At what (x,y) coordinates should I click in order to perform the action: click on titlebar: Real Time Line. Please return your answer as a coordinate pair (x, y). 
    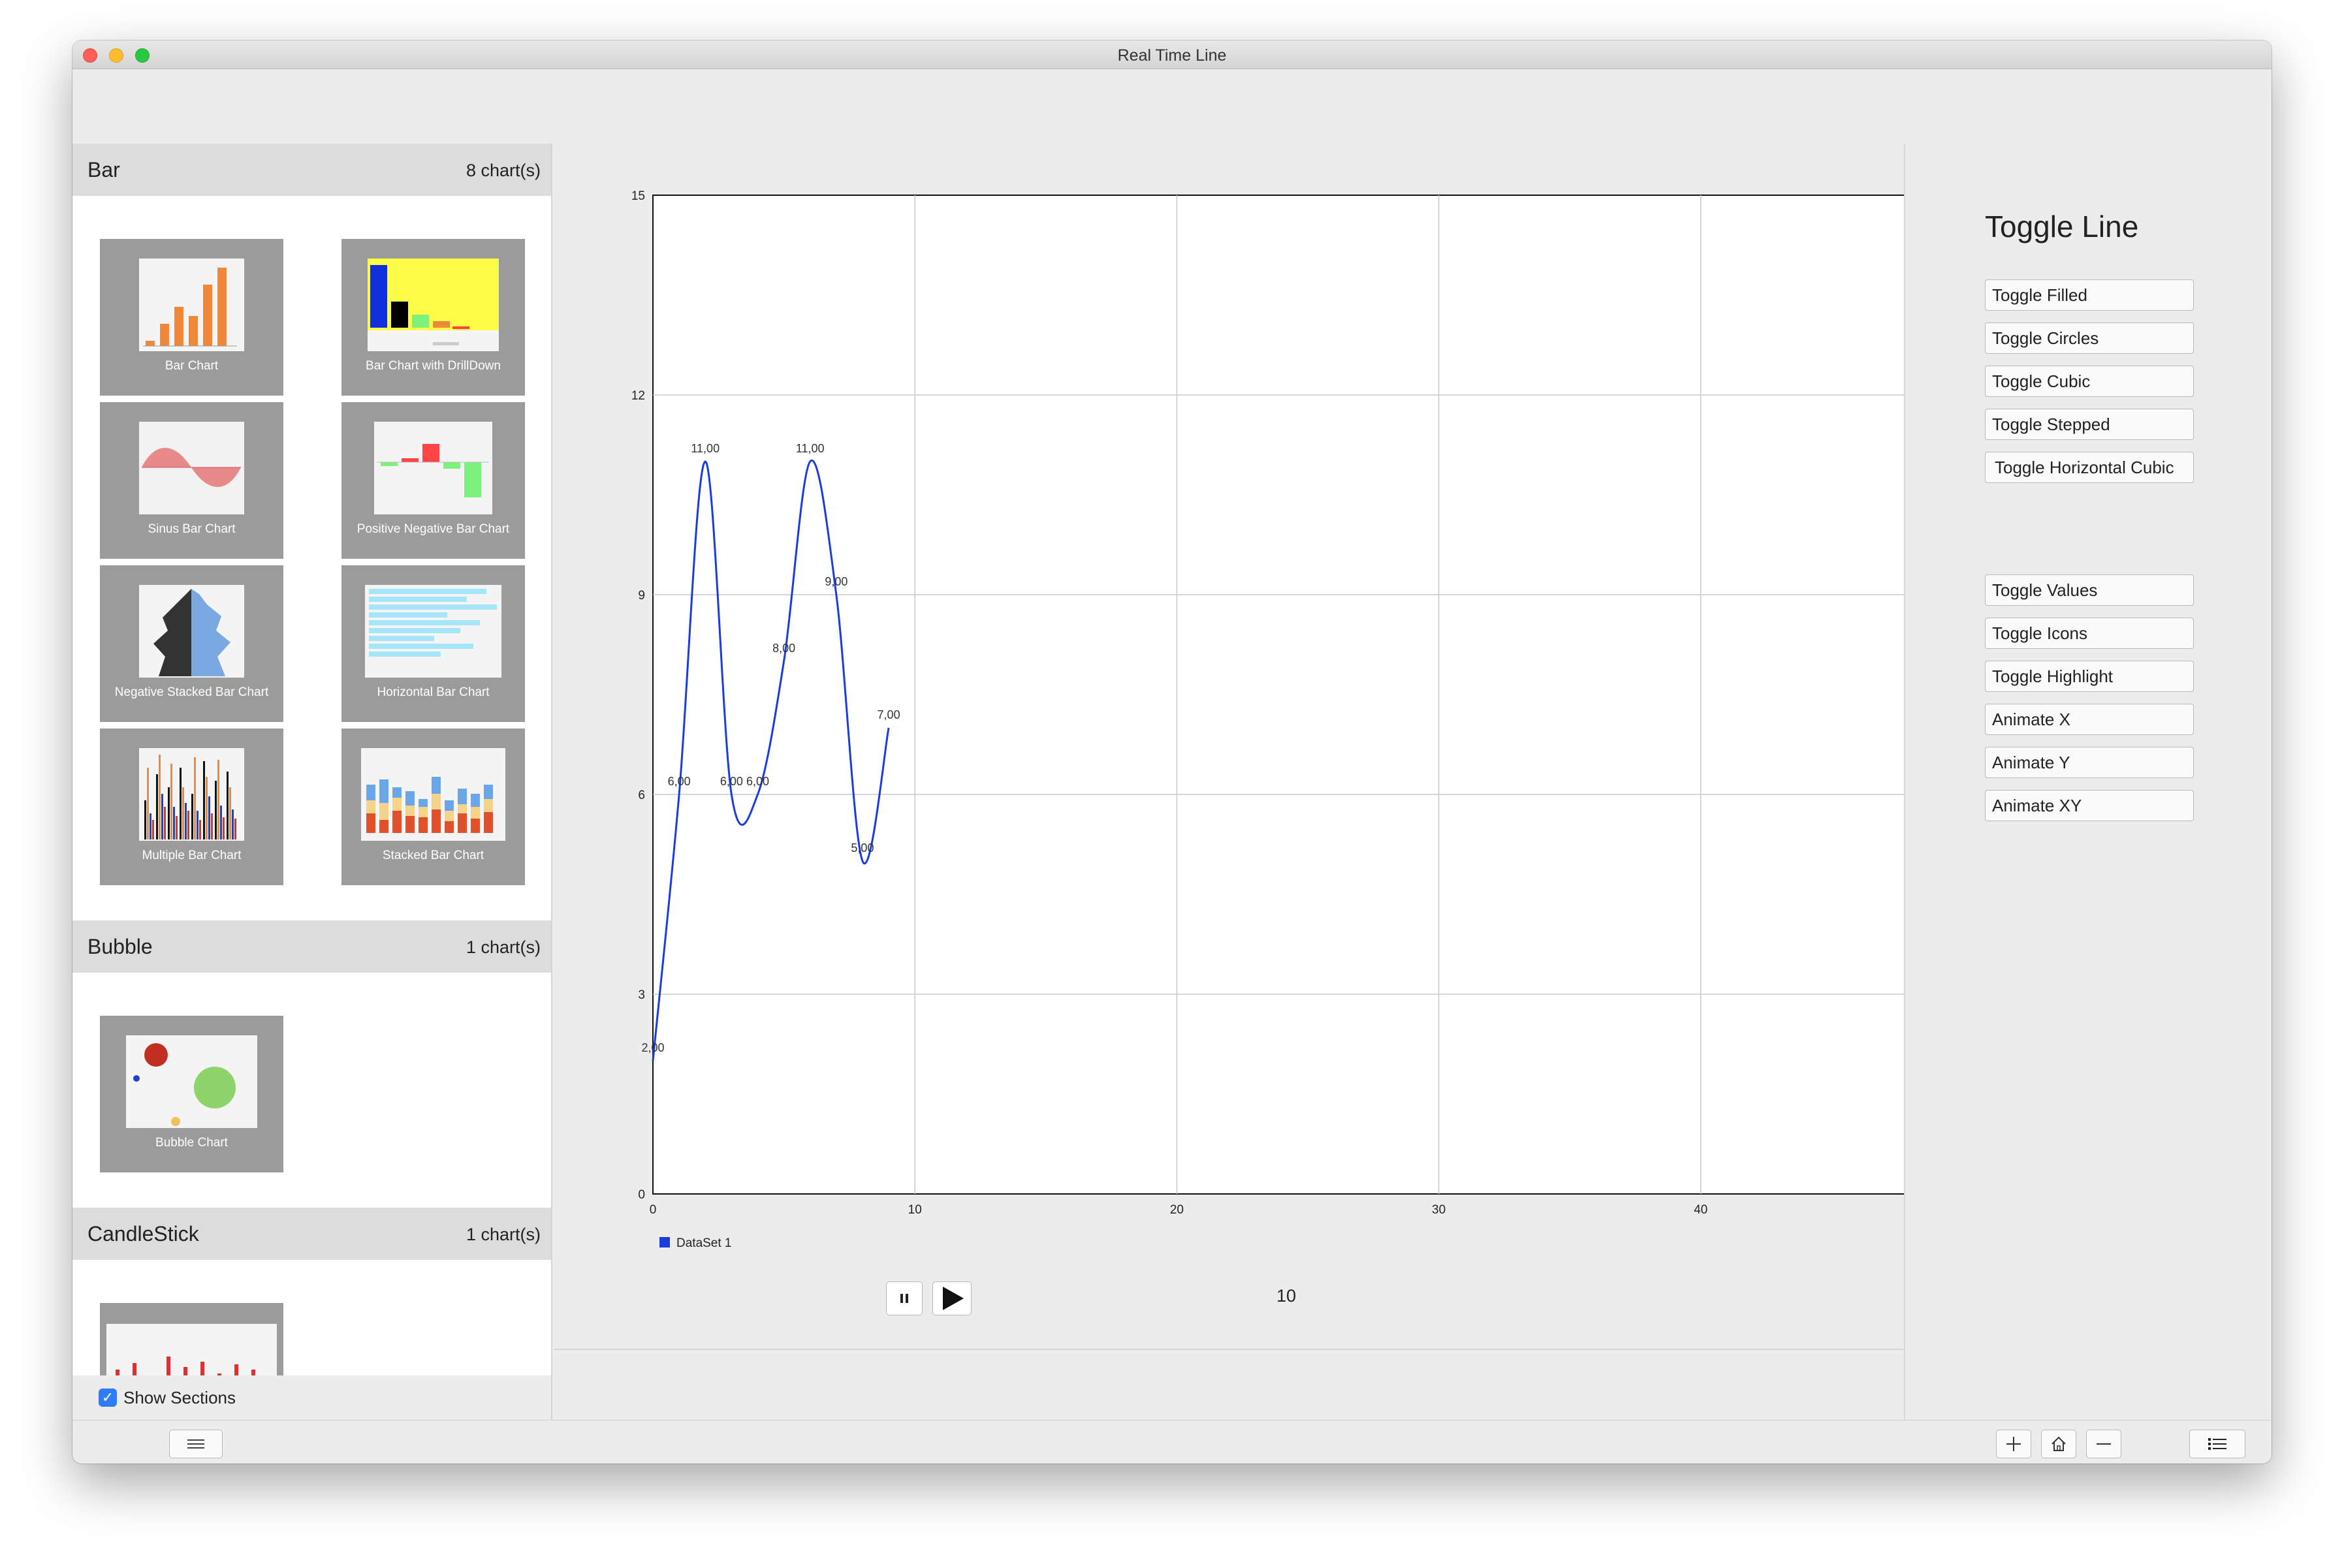
    Looking at the image, I should click on (1172, 55).